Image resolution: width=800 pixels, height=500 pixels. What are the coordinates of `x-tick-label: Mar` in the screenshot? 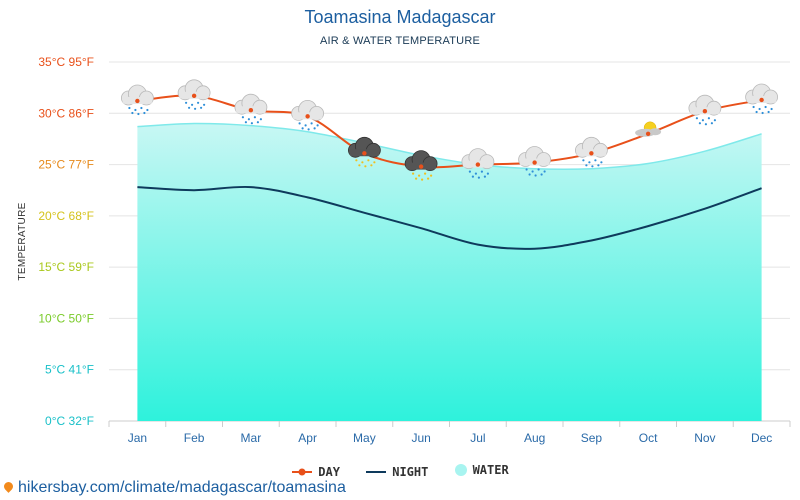 It's located at (251, 438).